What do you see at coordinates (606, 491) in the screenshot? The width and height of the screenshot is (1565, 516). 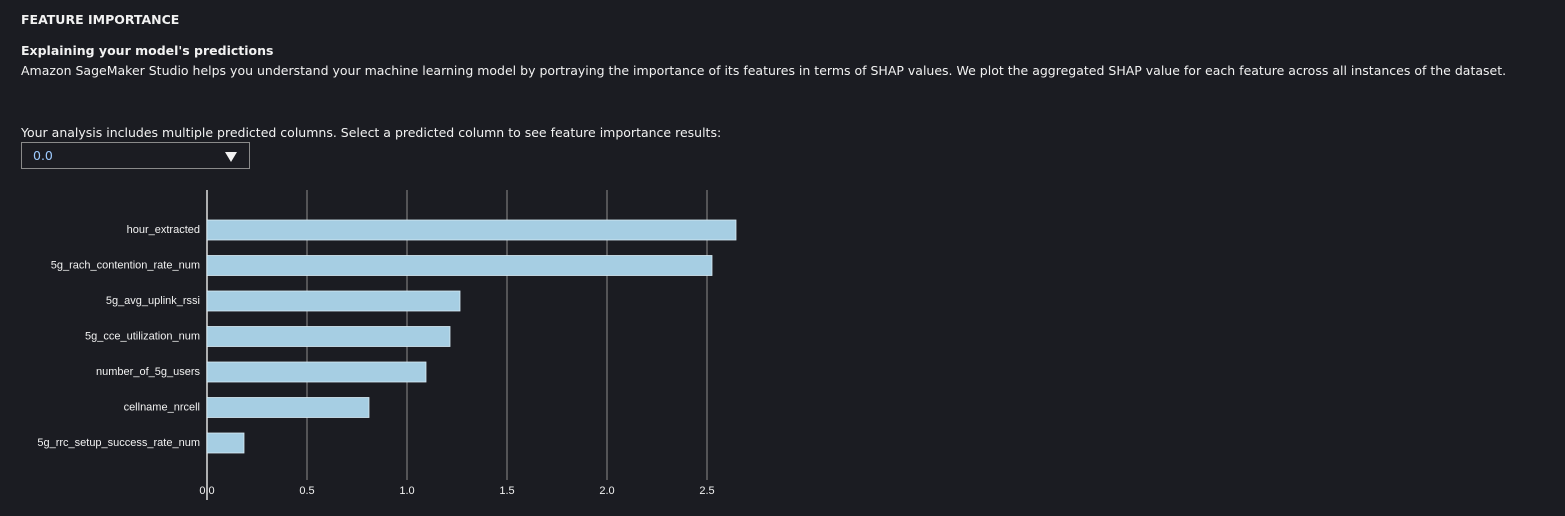 I see `x-tick-label: 2.0` at bounding box center [606, 491].